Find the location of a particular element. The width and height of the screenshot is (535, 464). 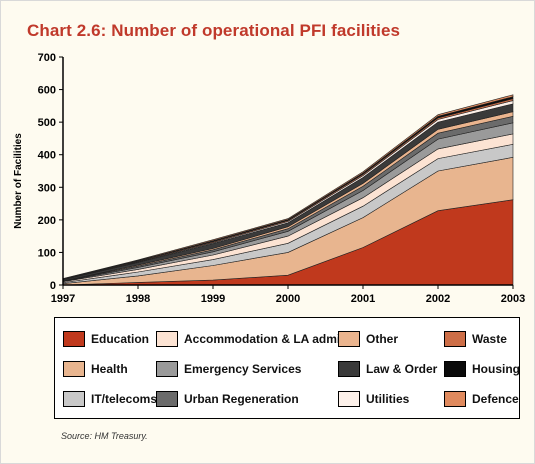

legend-item-defence: Defence is located at coordinates (481, 399).